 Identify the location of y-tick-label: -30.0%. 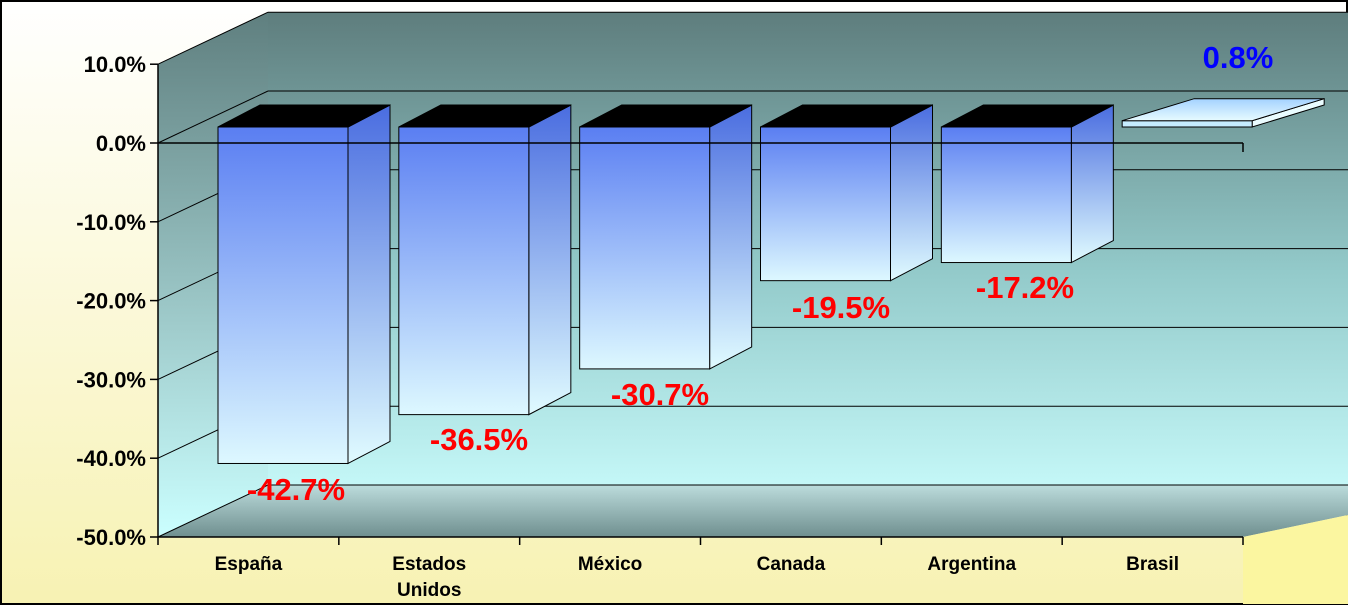
(111, 379).